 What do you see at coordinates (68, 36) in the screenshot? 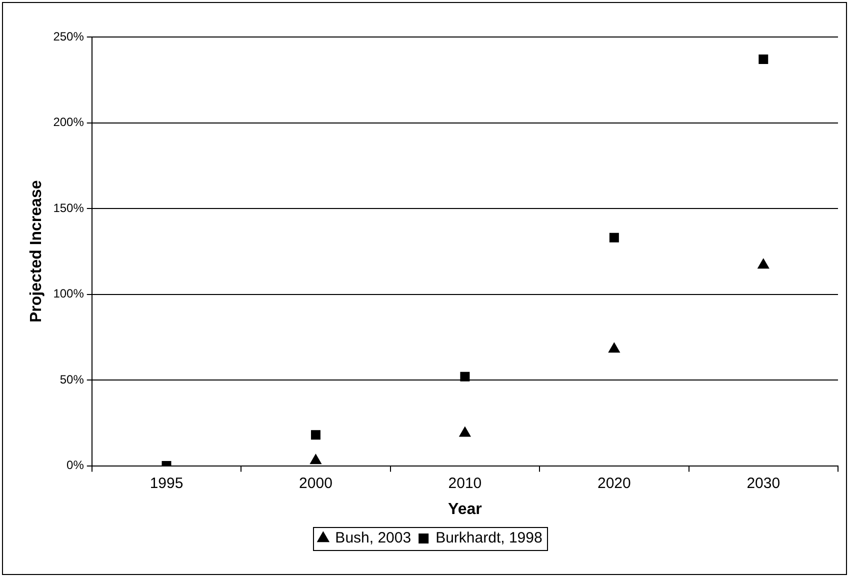
I see `y-tick-label: 250%` at bounding box center [68, 36].